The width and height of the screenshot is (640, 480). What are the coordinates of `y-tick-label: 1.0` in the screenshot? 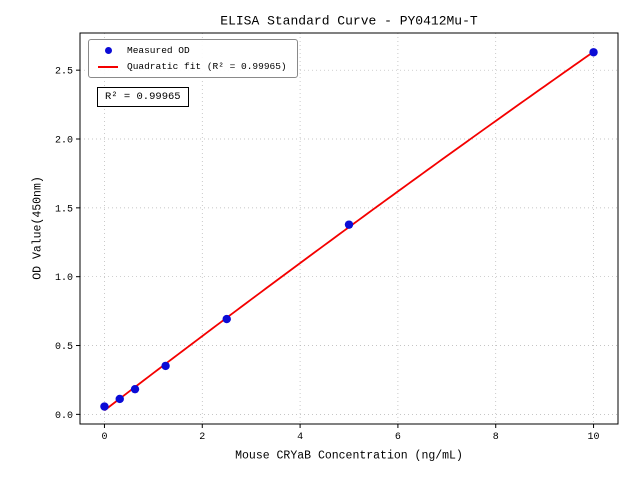 It's located at (64, 278).